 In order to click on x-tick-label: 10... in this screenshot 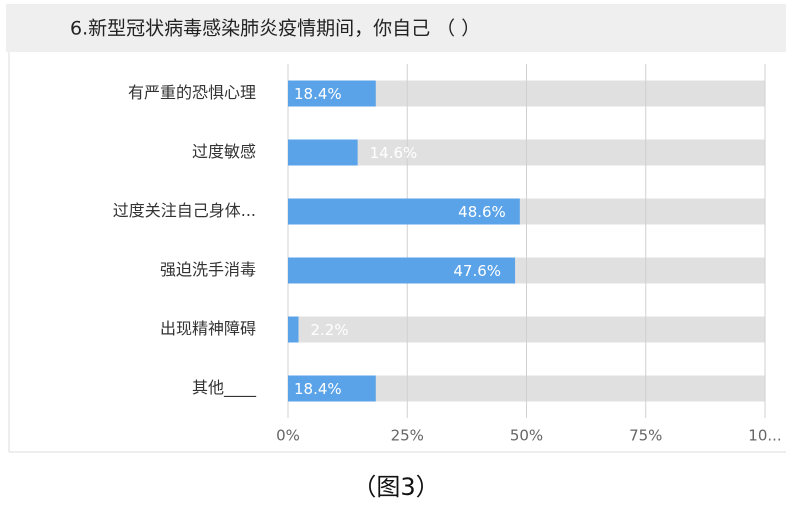, I will do `click(764, 436)`.